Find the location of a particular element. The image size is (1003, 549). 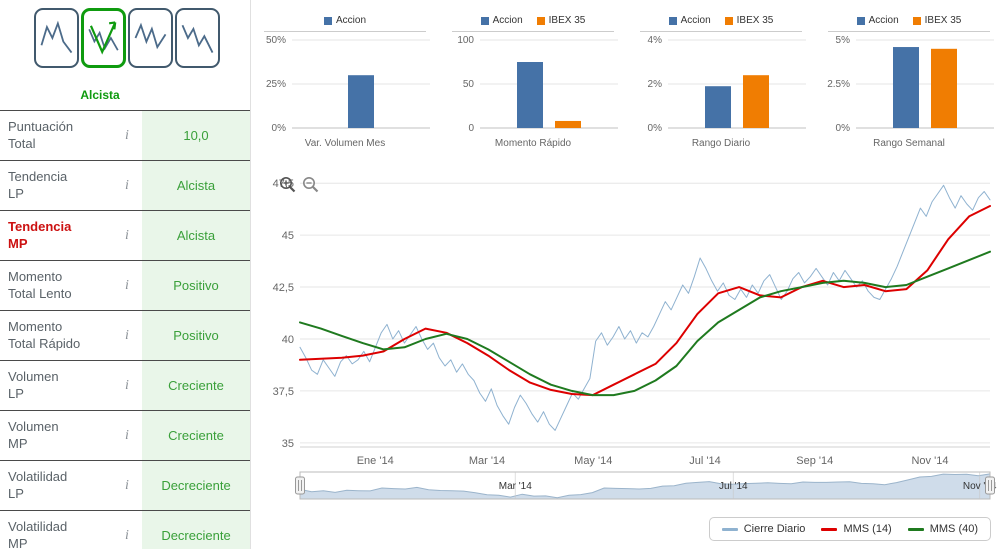

mini-chart-momento-rapido: Accion IBEX 35 100 50 0 Momento Rápido is located at coordinates (533, 84).